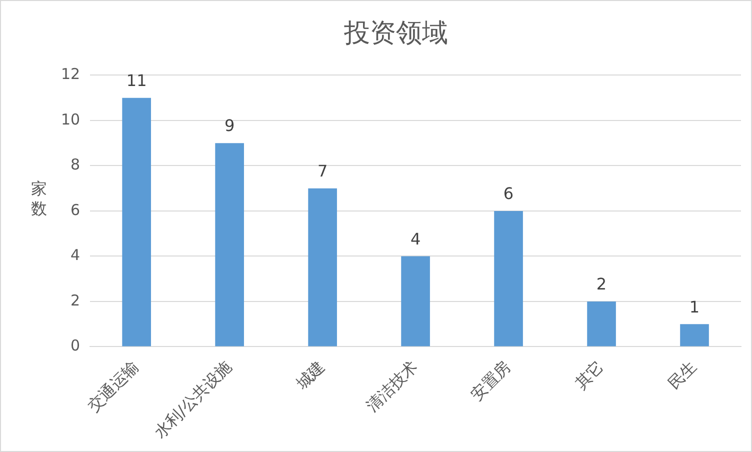 Image resolution: width=752 pixels, height=452 pixels. I want to click on chart-title: 投资领域, so click(395, 33).